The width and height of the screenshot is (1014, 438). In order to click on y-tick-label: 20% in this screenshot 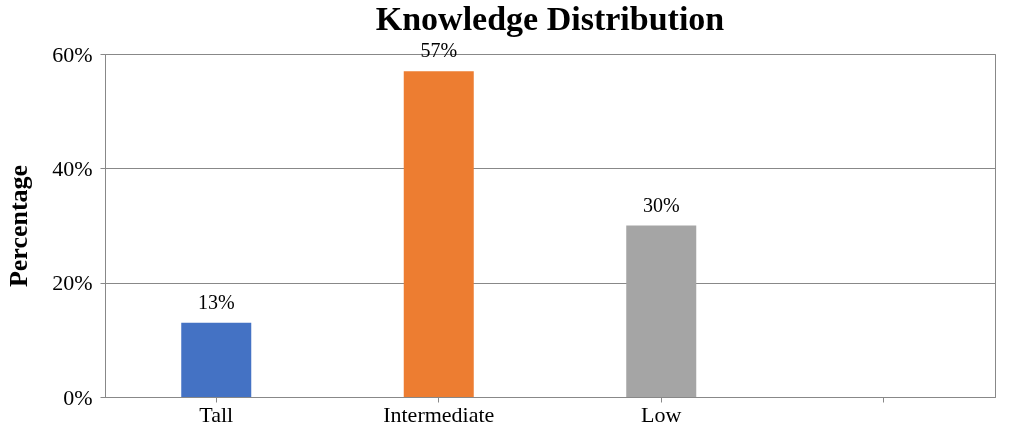, I will do `click(72, 283)`.